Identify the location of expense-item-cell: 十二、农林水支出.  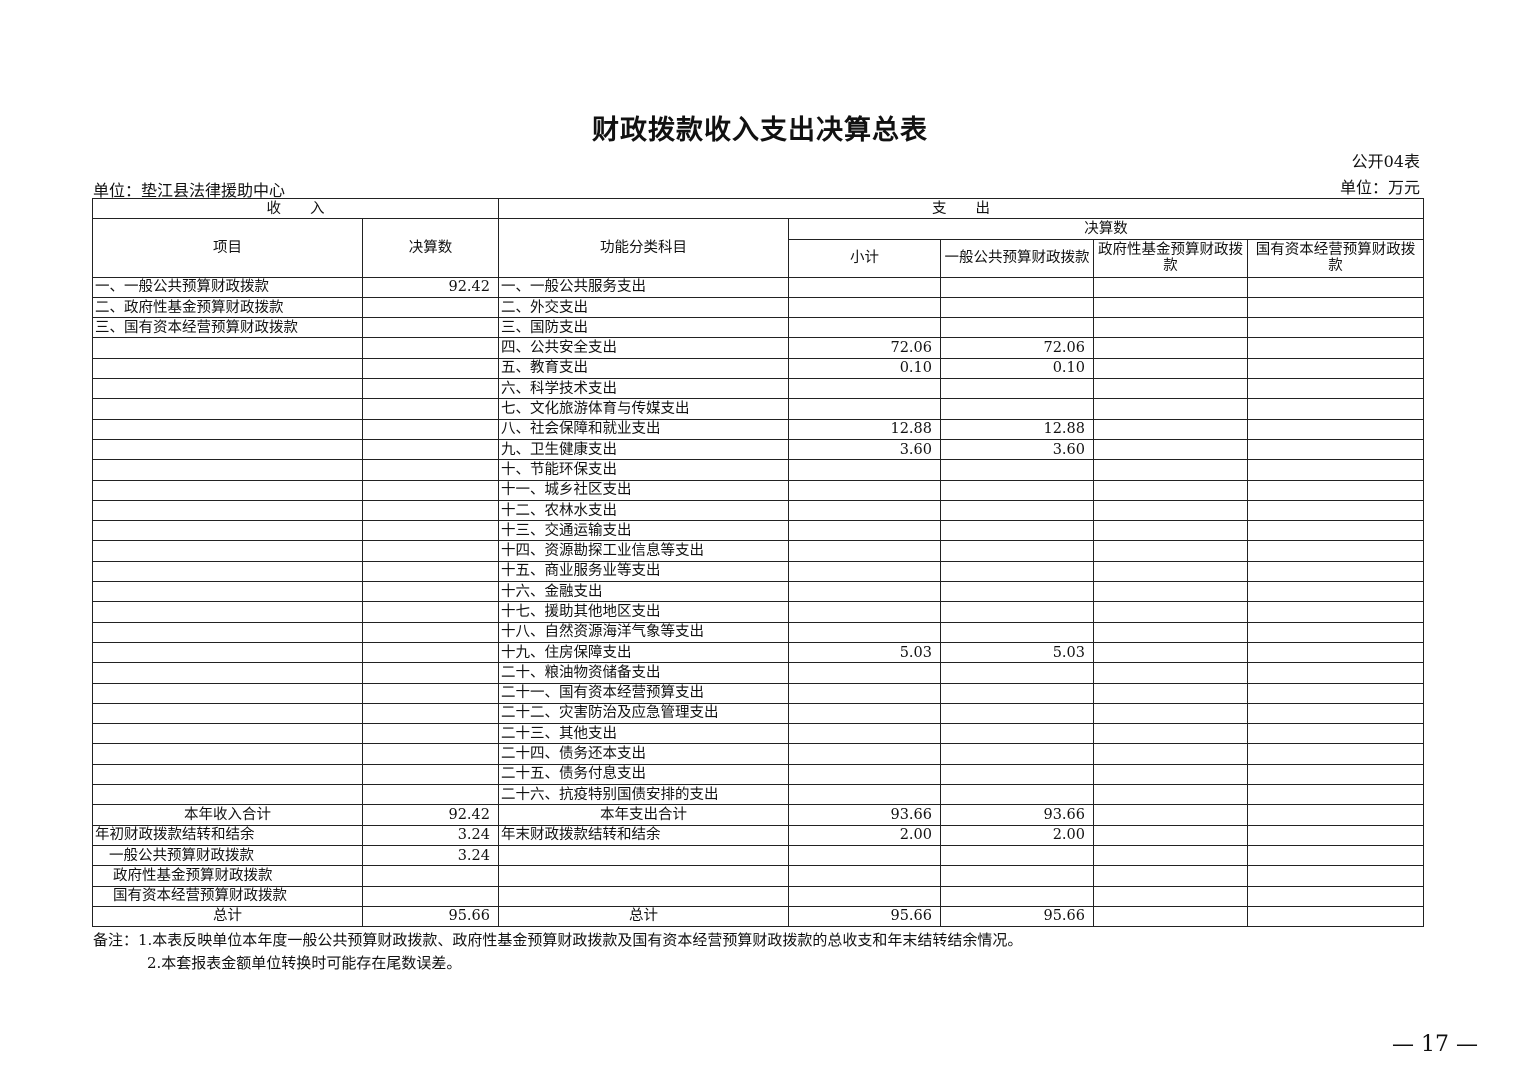
(643, 510).